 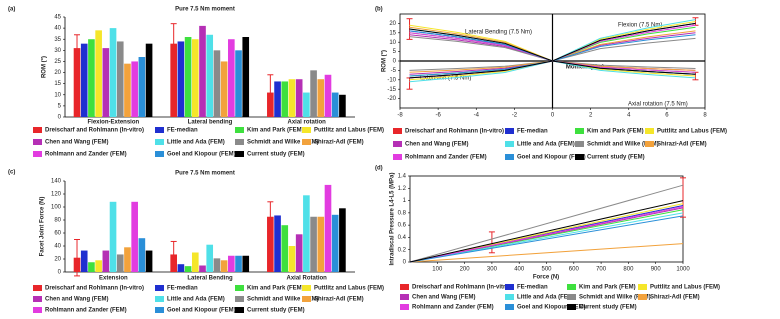 What do you see at coordinates (57, 62) in the screenshot?
I see `y-tick-label: 25` at bounding box center [57, 62].